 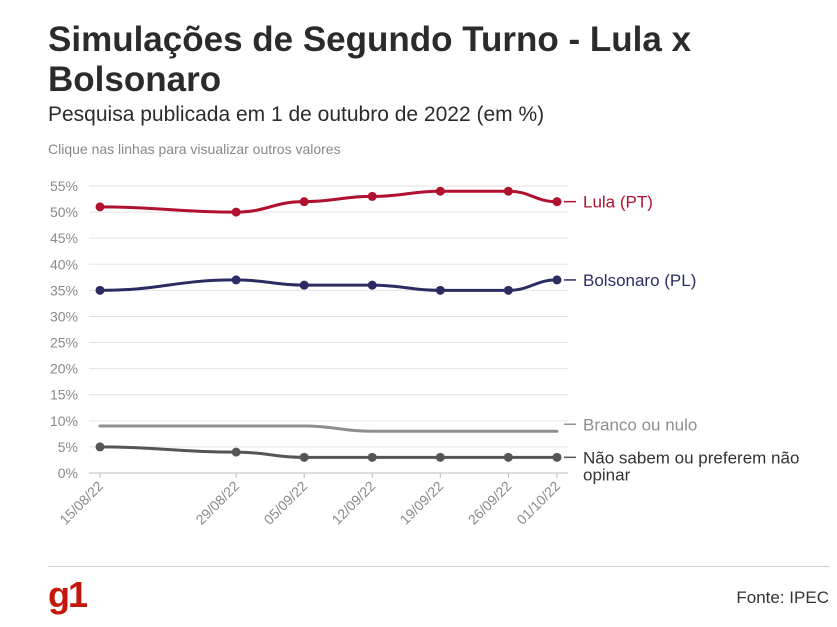 I want to click on x-tick-label: 01/10/22, so click(x=538, y=503).